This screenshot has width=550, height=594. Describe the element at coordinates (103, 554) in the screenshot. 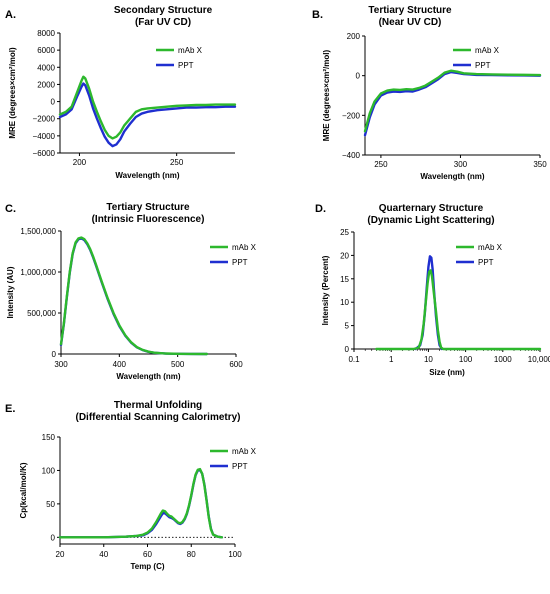

I see `x-tick-label: 40` at that location.